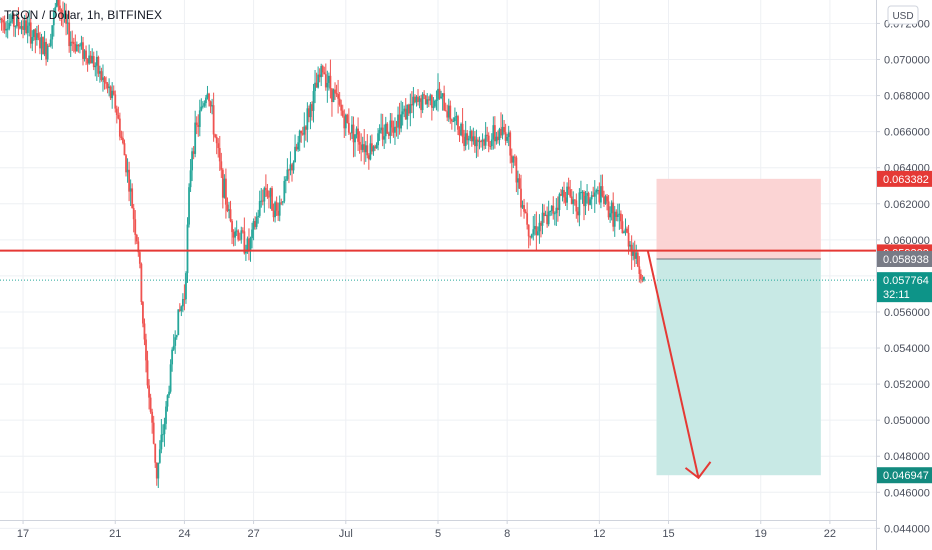 The image size is (932, 550). Describe the element at coordinates (907, 205) in the screenshot. I see `y-tick-label: 0.062000` at that location.